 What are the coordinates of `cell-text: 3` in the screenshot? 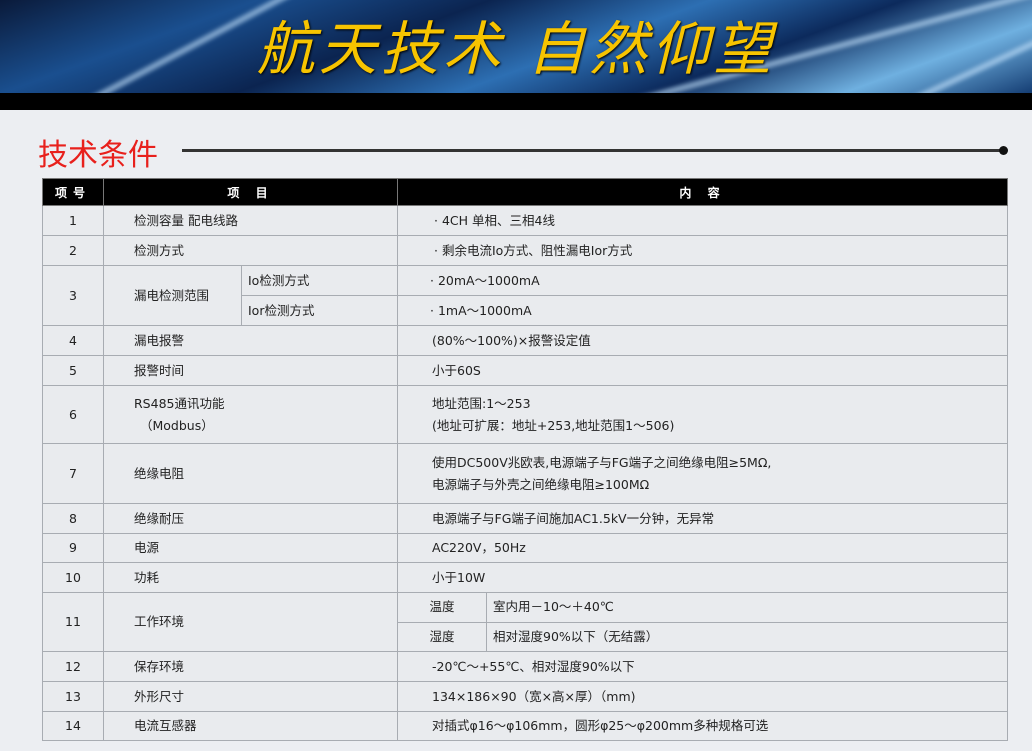 It's located at (73, 295).